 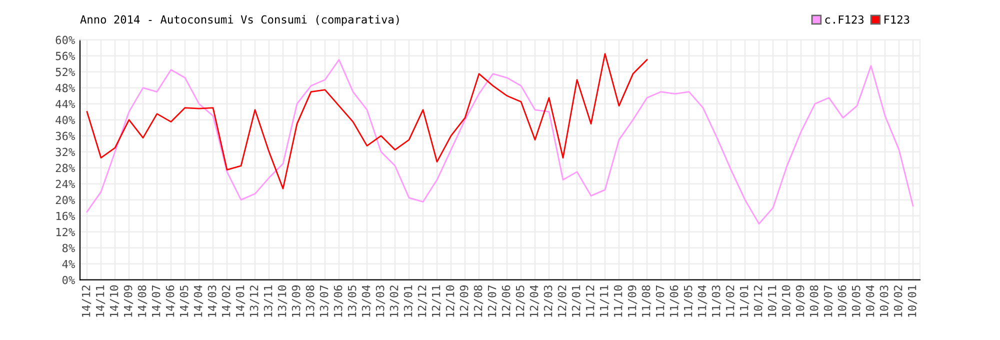 What do you see at coordinates (65, 40) in the screenshot?
I see `y-tick-label: 60%` at bounding box center [65, 40].